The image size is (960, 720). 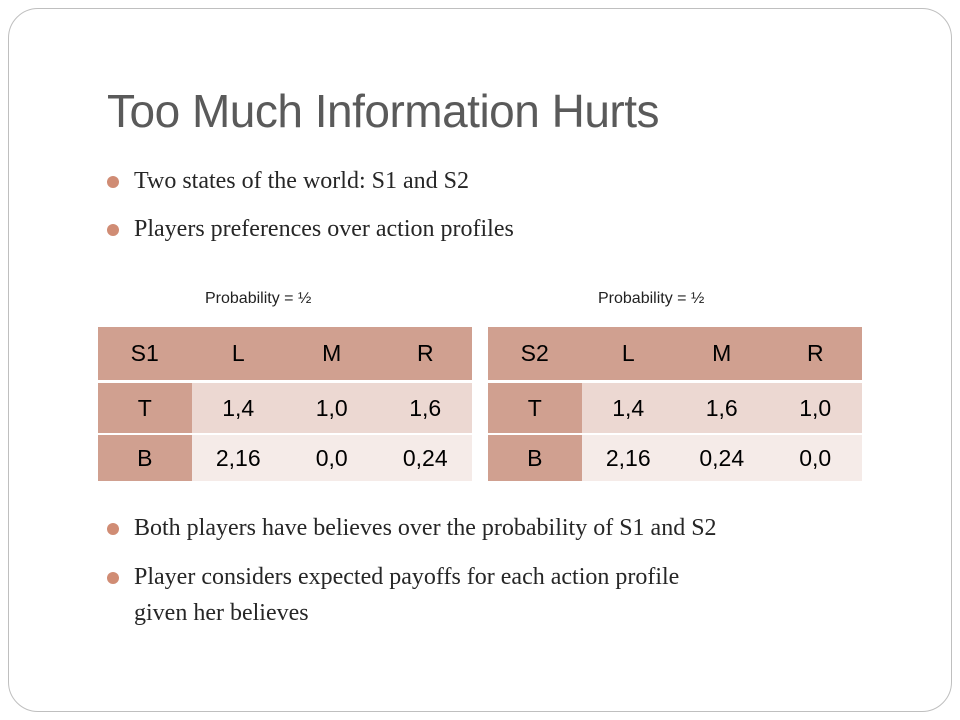 I want to click on table-row: B 2,16 0,0 0,24, so click(x=285, y=457).